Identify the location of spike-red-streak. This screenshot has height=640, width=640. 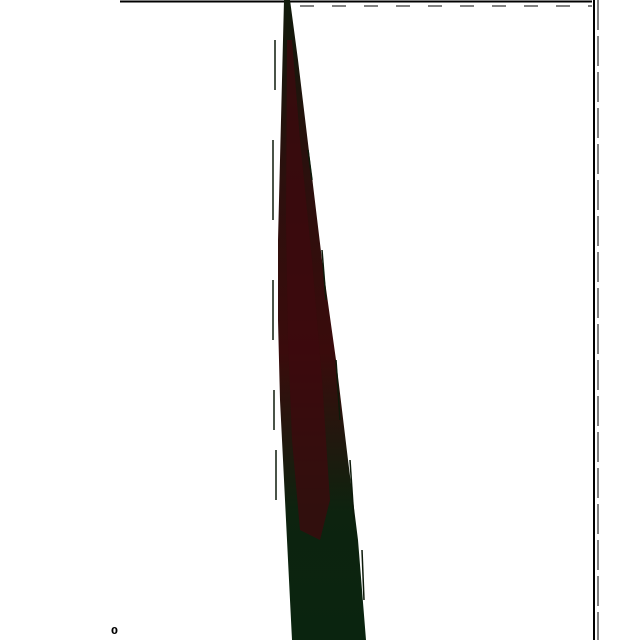
(308, 290).